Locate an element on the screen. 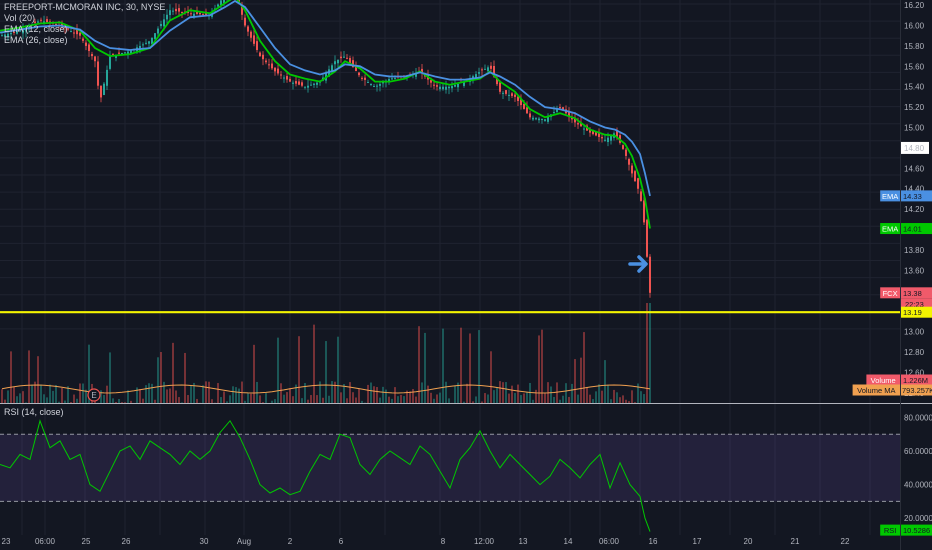  ema-26-tag-label-bg is located at coordinates (890, 196).